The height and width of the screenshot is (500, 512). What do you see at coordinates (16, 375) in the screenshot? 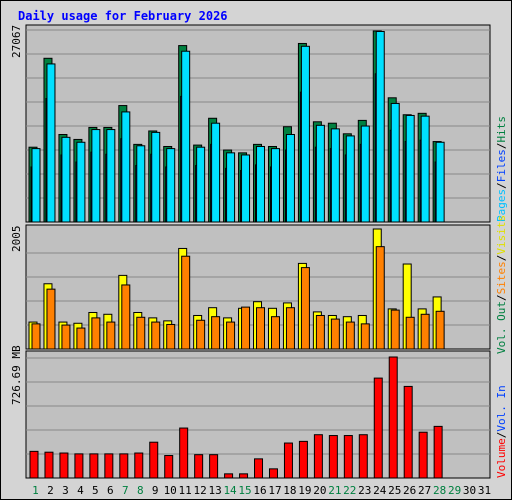
I see `y-max-label-volume: 726.69 MB` at bounding box center [16, 375].